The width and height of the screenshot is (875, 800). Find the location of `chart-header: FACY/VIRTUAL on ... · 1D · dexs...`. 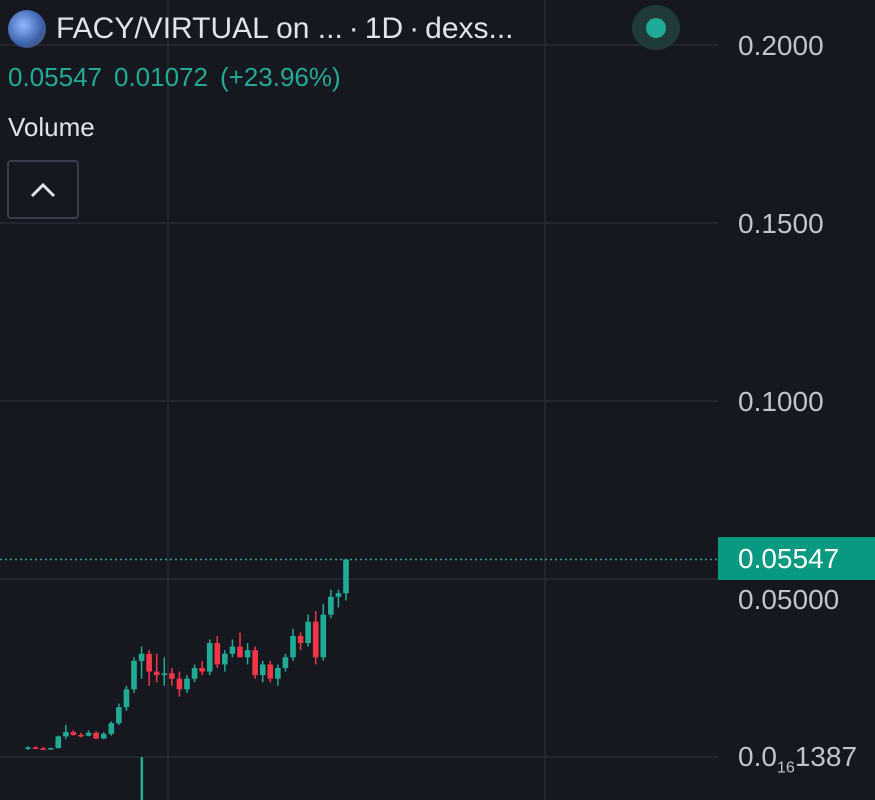

chart-header: FACY/VIRTUAL on ... · 1D · dexs... is located at coordinates (261, 29).